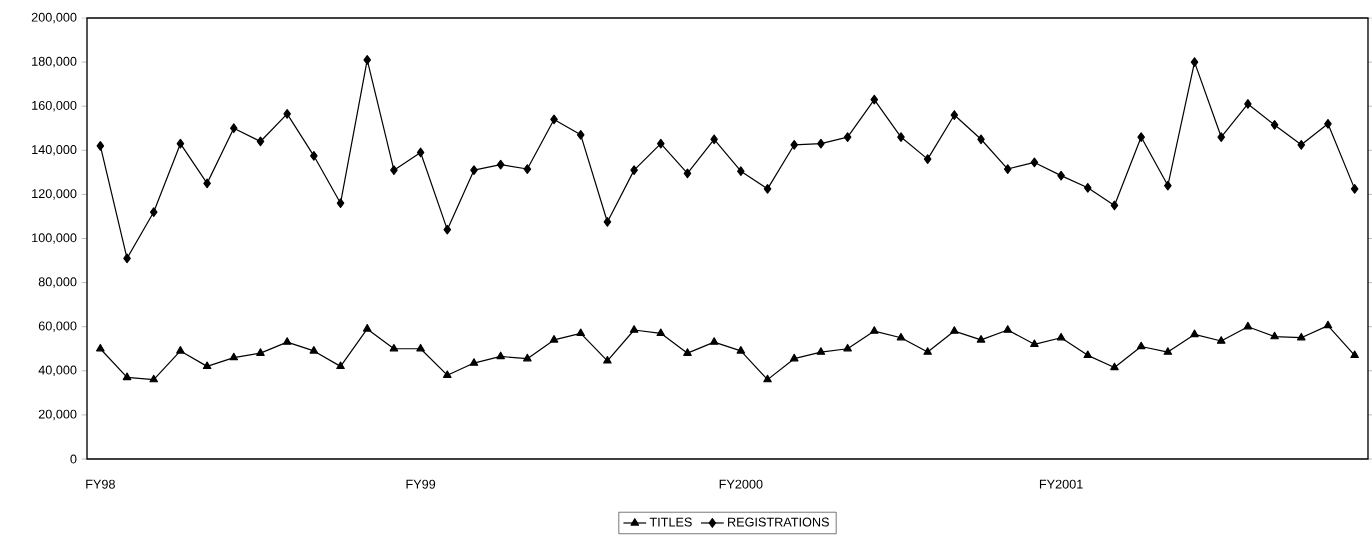  Describe the element at coordinates (54, 238) in the screenshot. I see `y-tick-label: 100,000` at that location.